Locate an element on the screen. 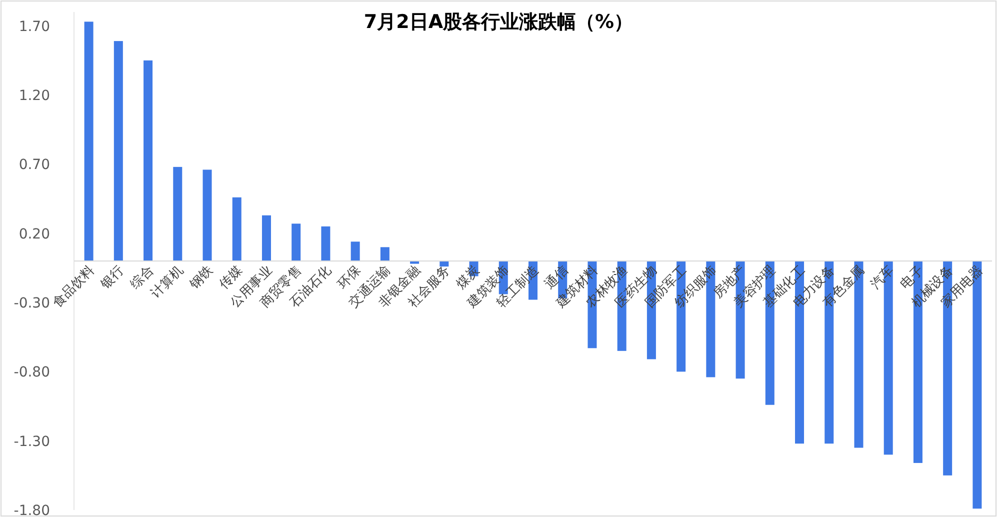 The width and height of the screenshot is (997, 517). y-tick-label: -0.80 is located at coordinates (32, 372).